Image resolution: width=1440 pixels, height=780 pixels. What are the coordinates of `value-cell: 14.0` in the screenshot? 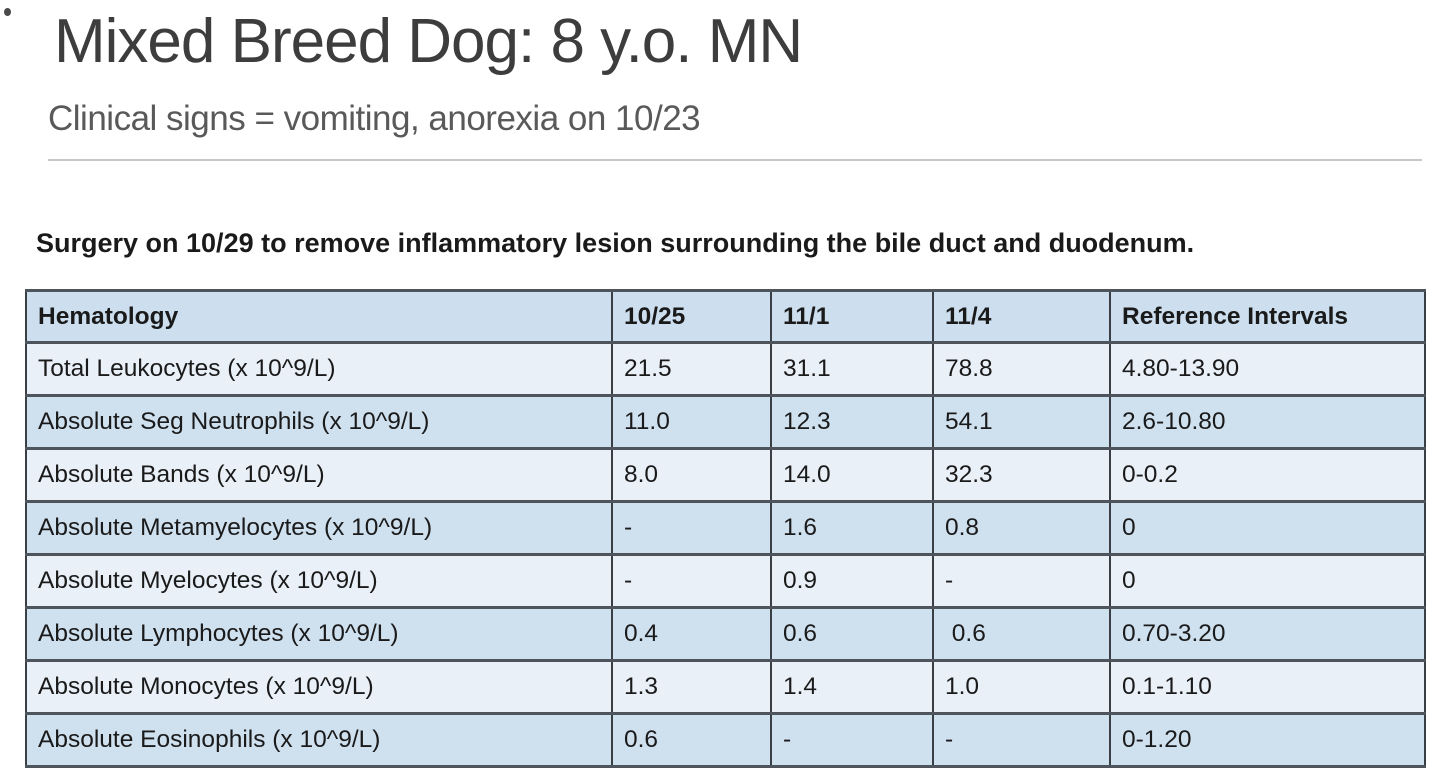 It's located at (852, 475).